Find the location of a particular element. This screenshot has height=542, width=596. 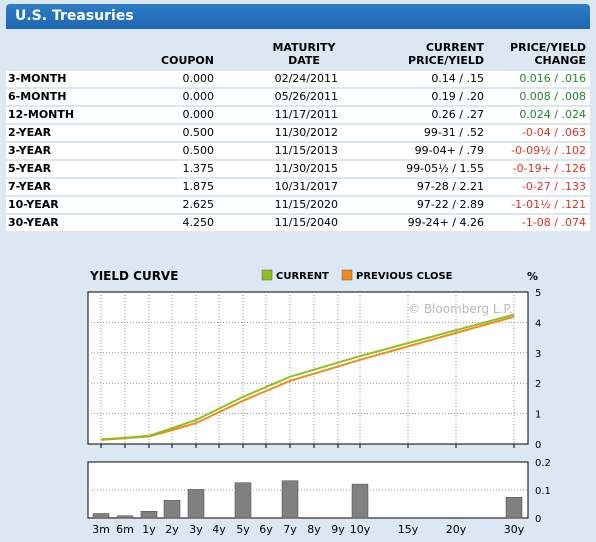

maturity-cell: 10/31/2017 is located at coordinates (280, 187).